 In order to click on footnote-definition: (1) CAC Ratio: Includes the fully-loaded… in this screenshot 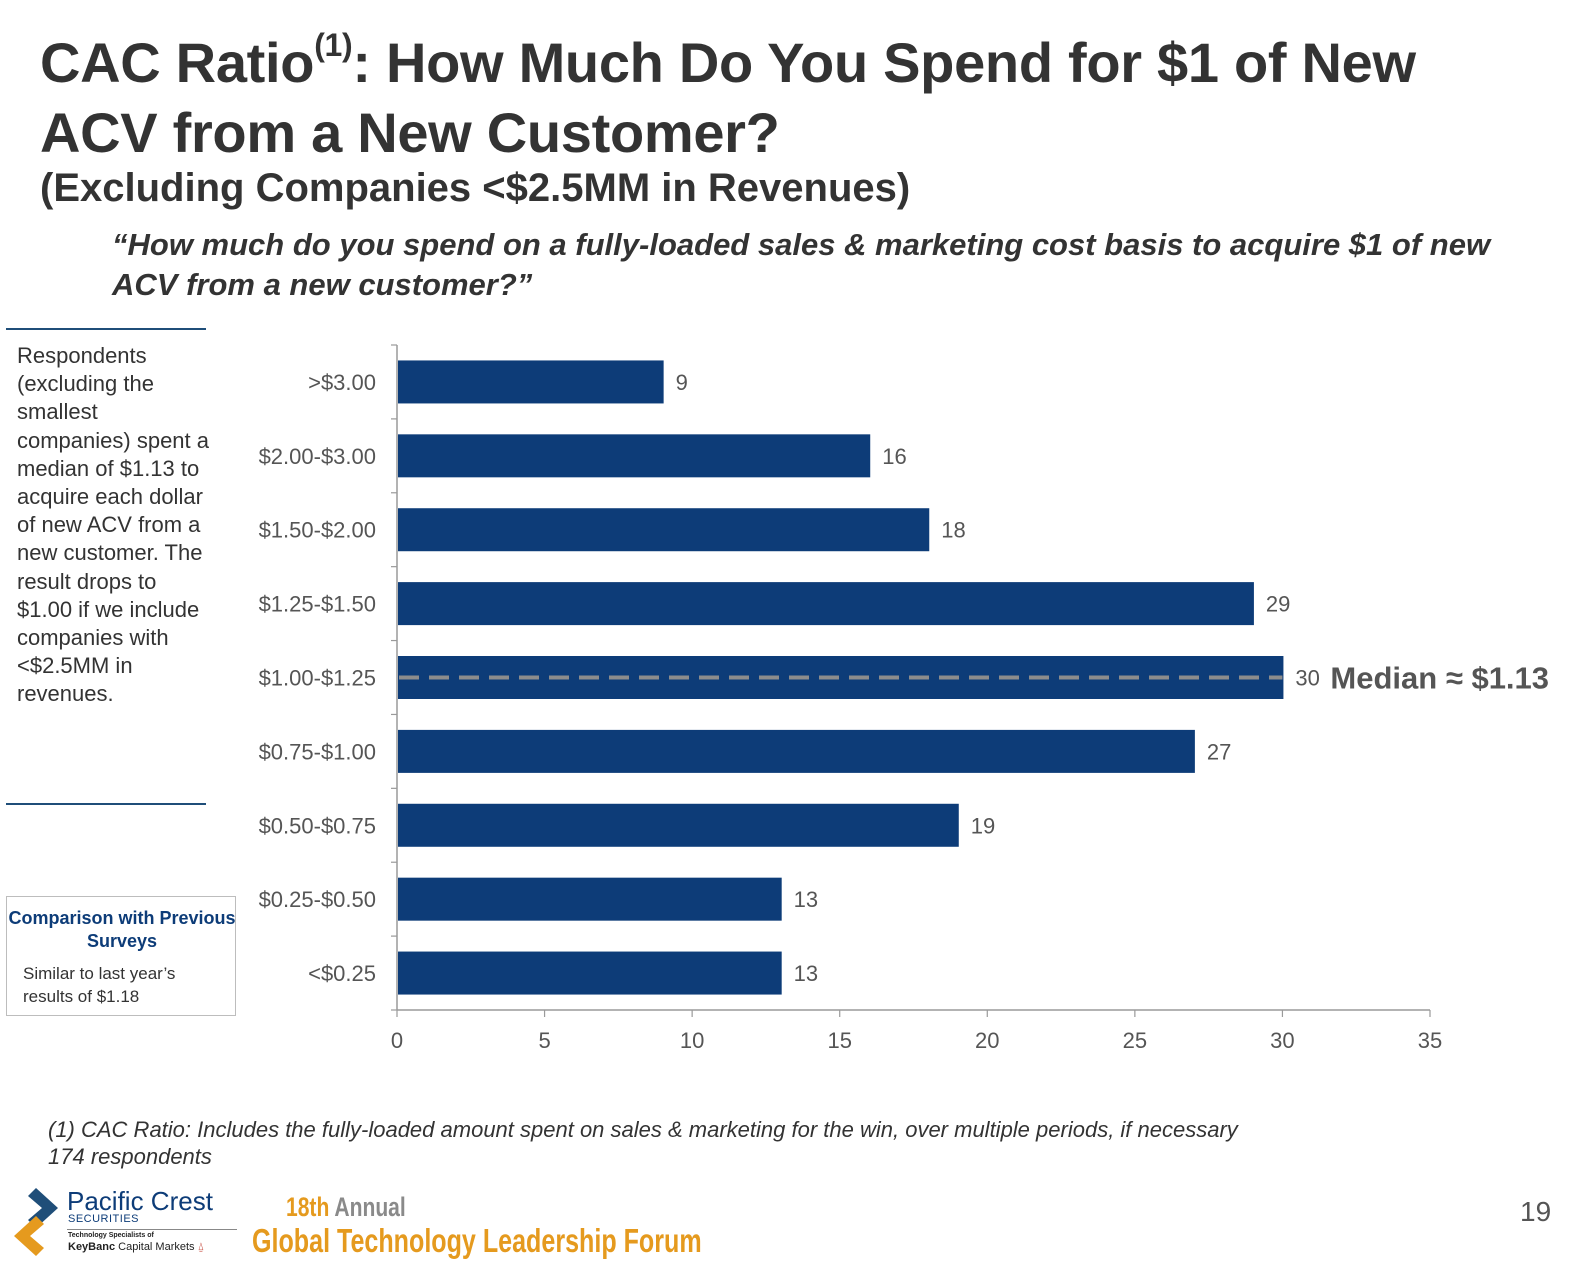, I will do `click(643, 1129)`.